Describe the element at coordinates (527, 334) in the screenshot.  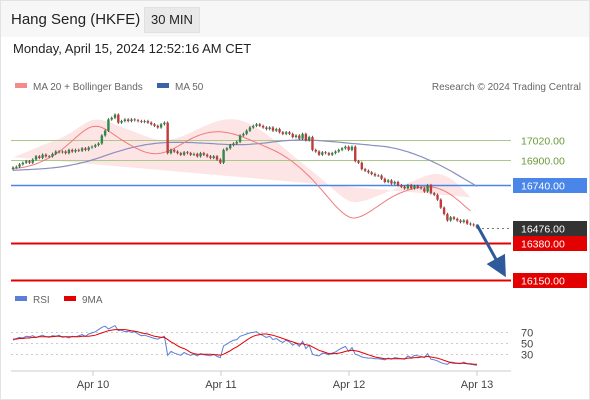
I see `rsi-tick-label: 70` at that location.